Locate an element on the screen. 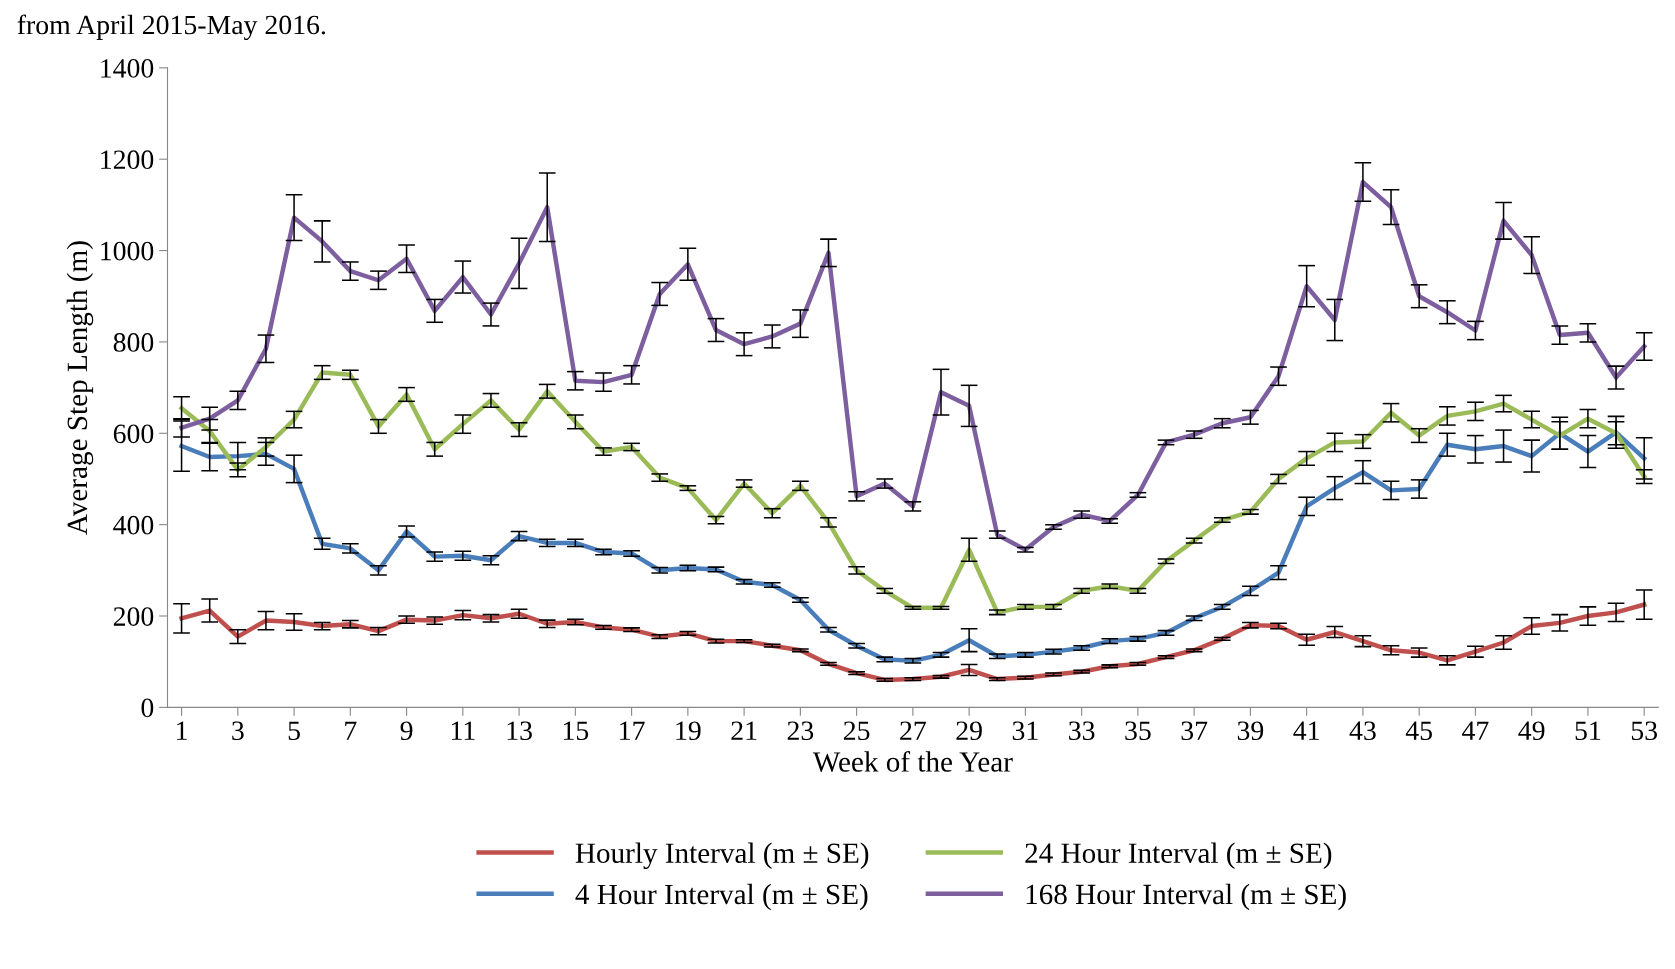  x-tick-label: 5 is located at coordinates (294, 731).